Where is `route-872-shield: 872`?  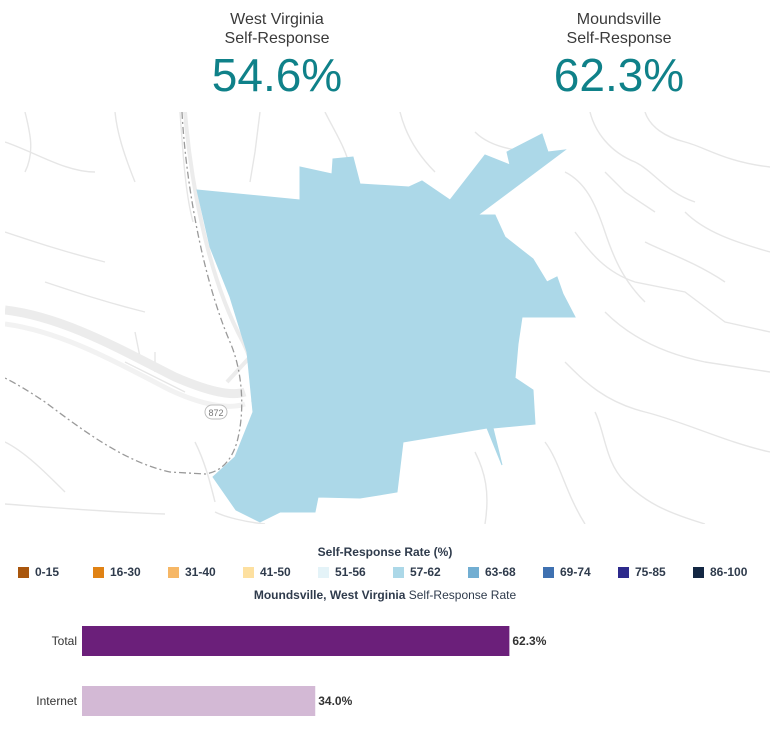
route-872-shield: 872 is located at coordinates (216, 412).